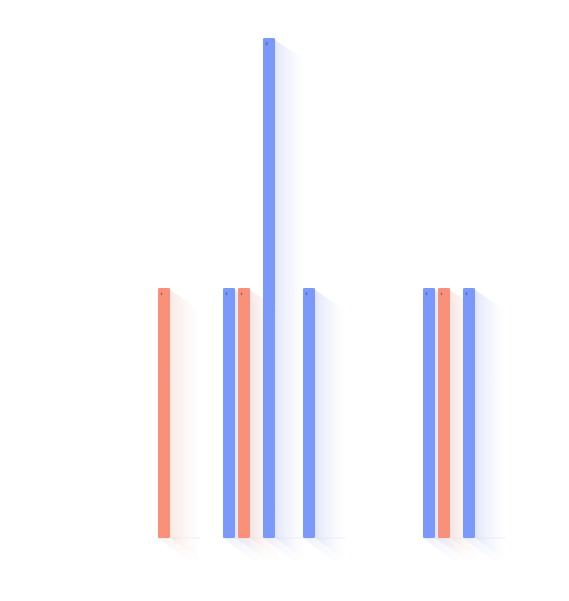 This screenshot has height=601, width=569. What do you see at coordinates (267, 43) in the screenshot?
I see `bar-value-label: 2` at bounding box center [267, 43].